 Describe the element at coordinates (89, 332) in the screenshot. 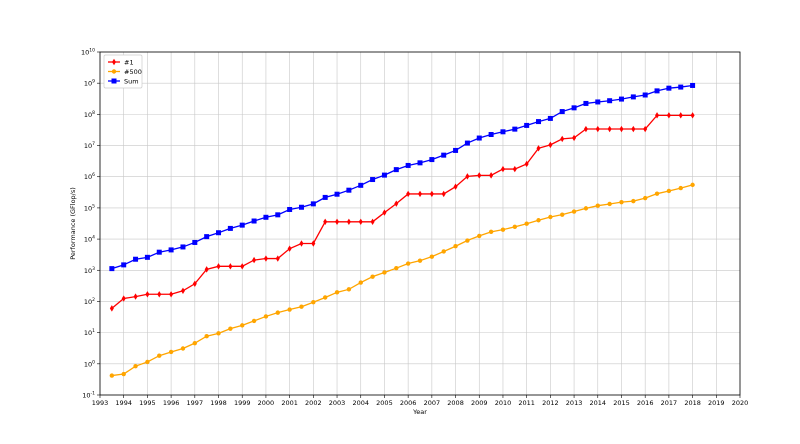

I see `y-tick-label: 10¹` at that location.